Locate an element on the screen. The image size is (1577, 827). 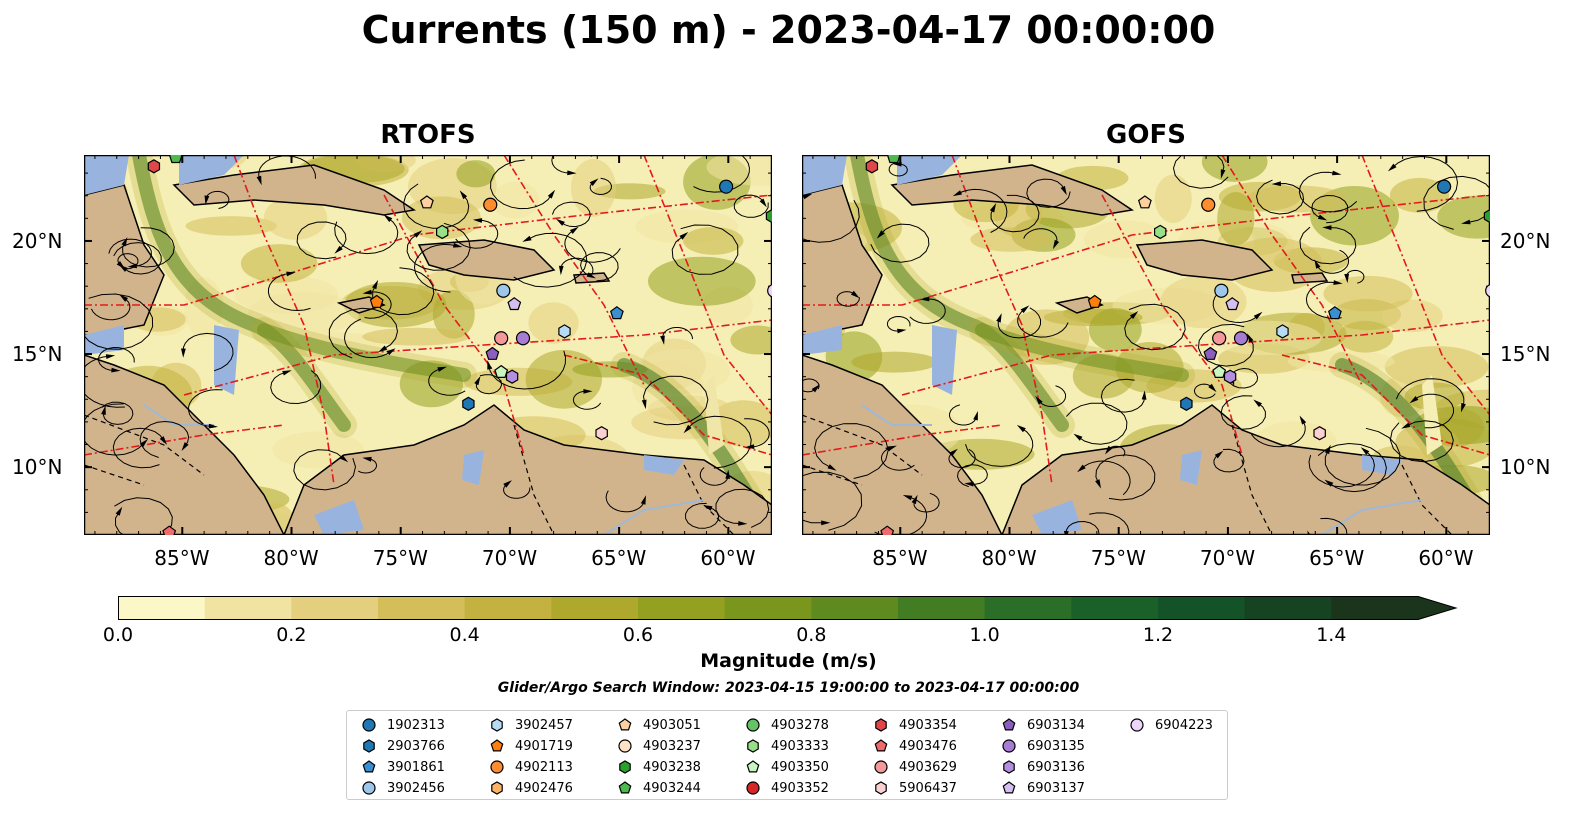
colorbar-tick-label: 0.6 is located at coordinates (638, 635).